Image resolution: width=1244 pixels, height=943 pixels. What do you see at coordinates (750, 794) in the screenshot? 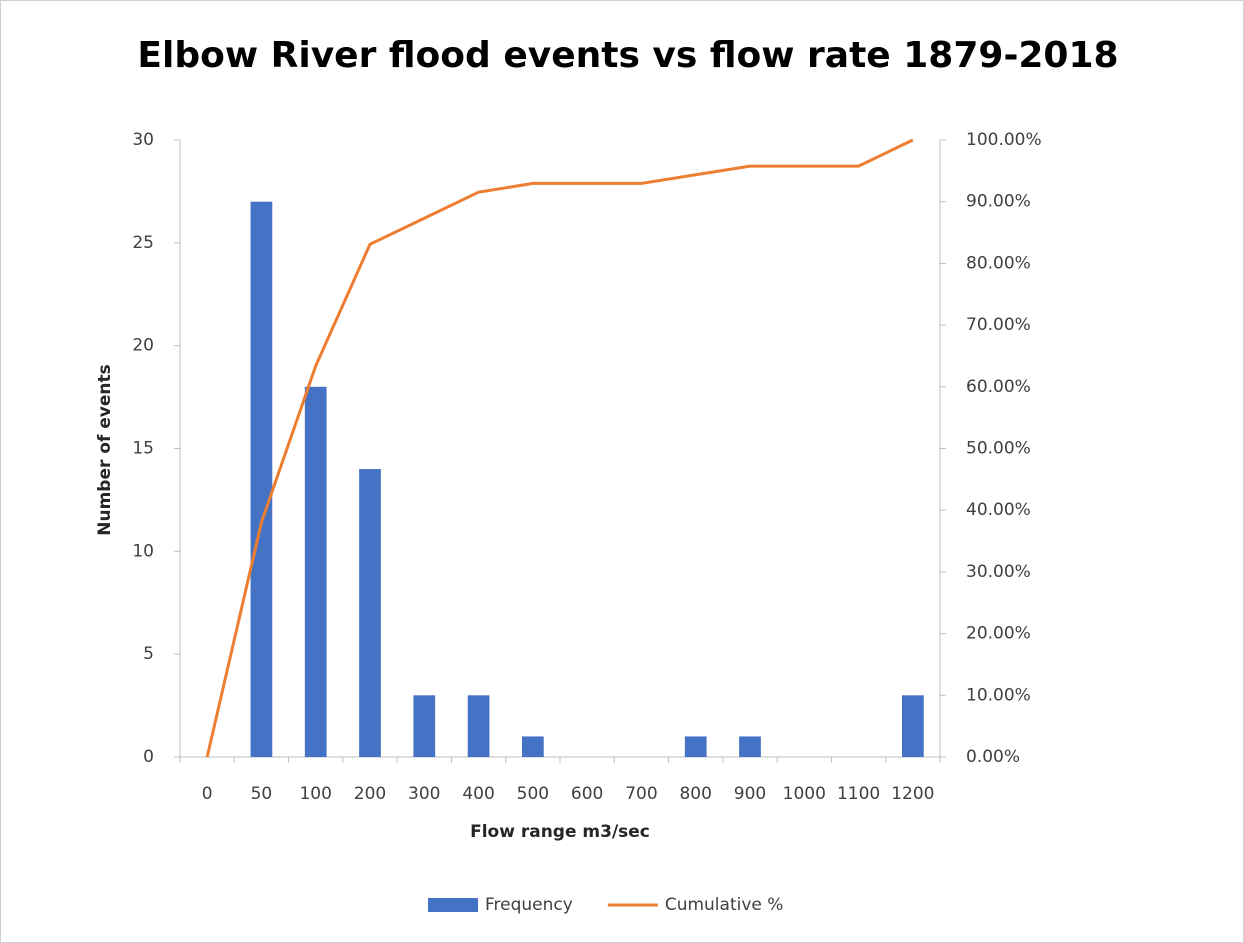
I see `x-tick-label: 900` at bounding box center [750, 794].